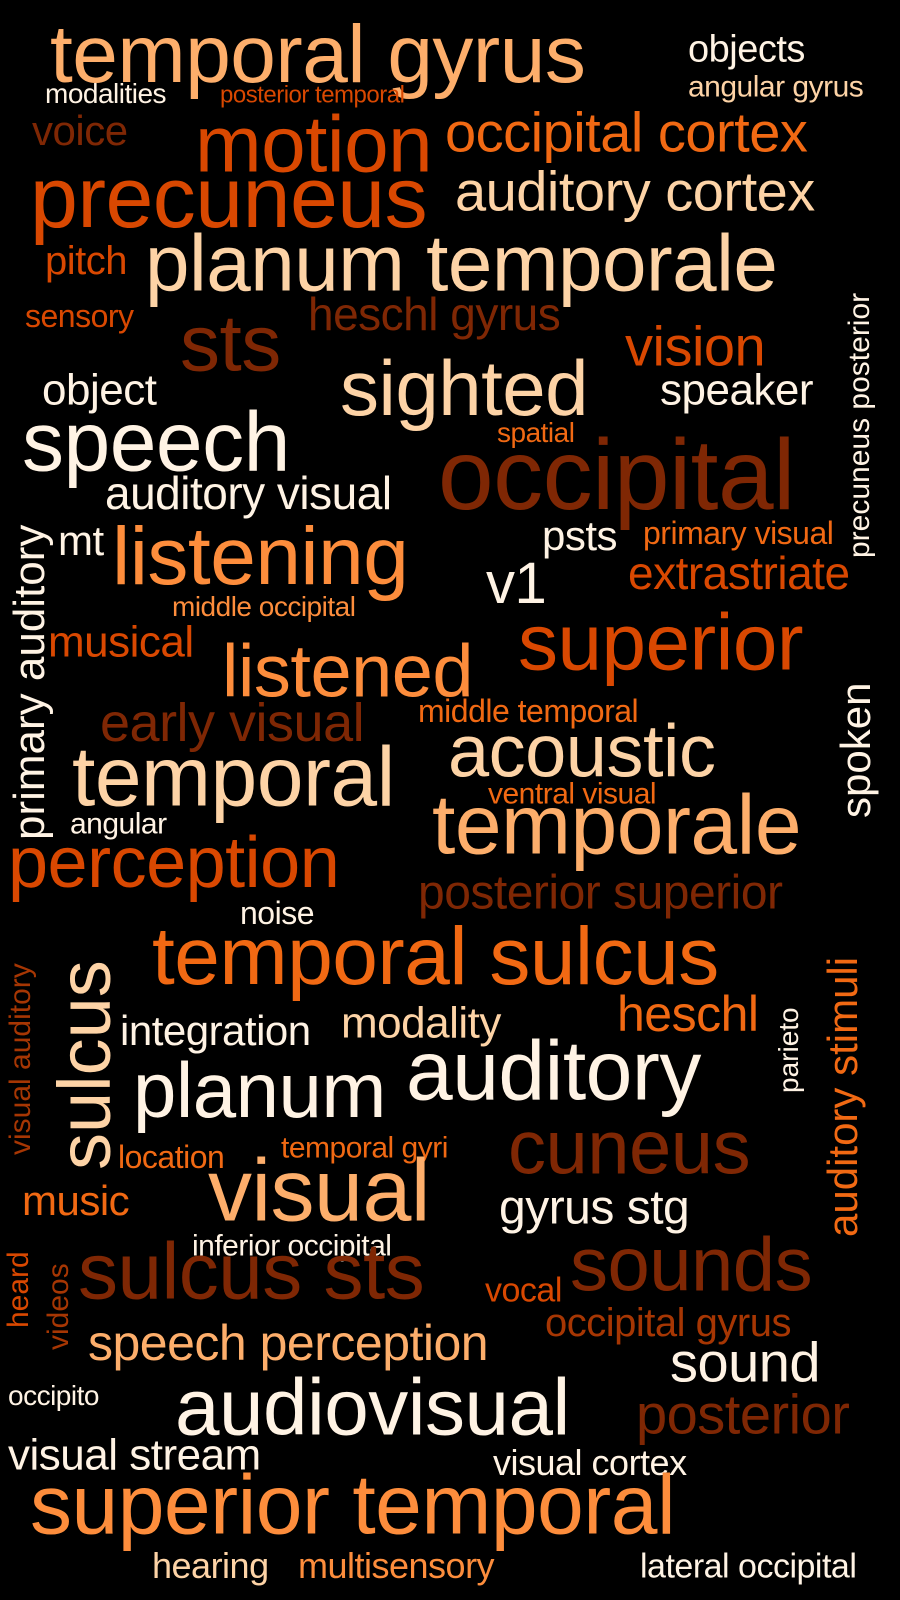 The width and height of the screenshot is (900, 1600). What do you see at coordinates (626, 132) in the screenshot?
I see `word-occipital-cortex: occipital cortex` at bounding box center [626, 132].